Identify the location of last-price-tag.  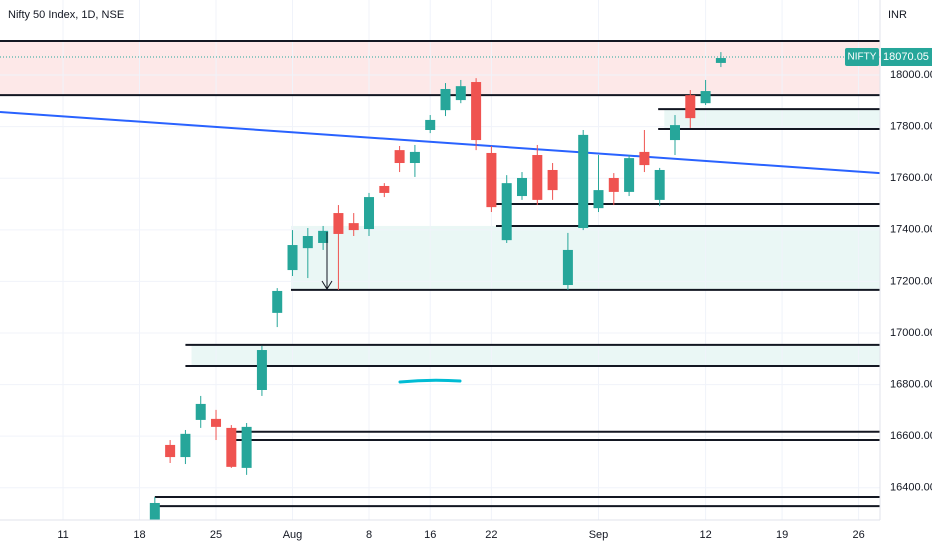
(906, 56).